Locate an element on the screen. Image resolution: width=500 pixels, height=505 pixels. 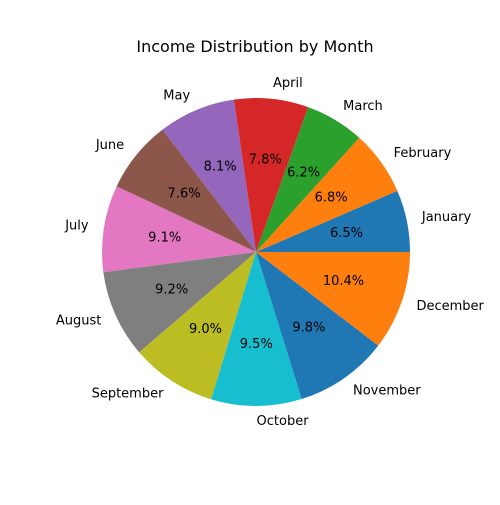
slice-label-january: January is located at coordinates (446, 217).